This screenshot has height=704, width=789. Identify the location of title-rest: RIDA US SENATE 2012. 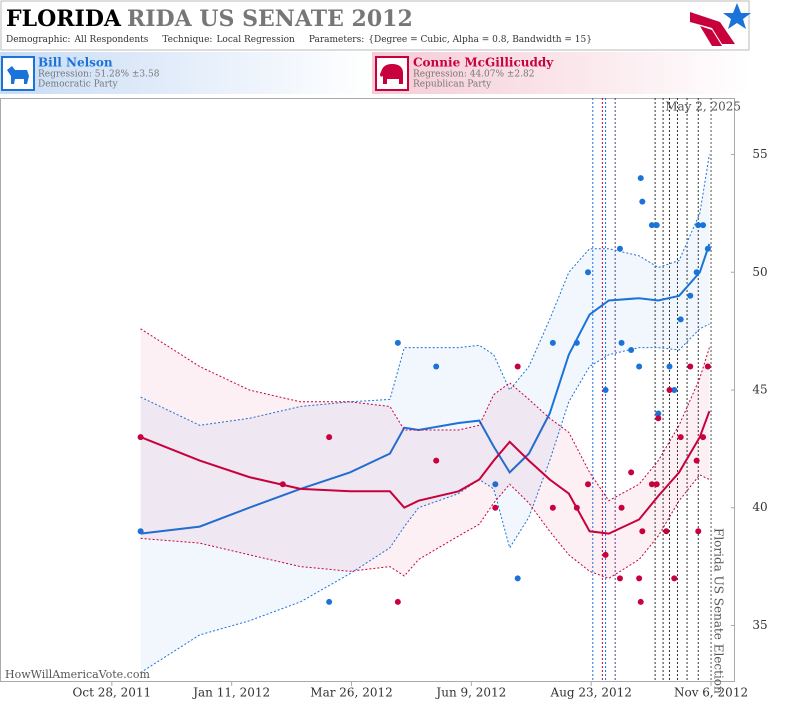
(270, 19).